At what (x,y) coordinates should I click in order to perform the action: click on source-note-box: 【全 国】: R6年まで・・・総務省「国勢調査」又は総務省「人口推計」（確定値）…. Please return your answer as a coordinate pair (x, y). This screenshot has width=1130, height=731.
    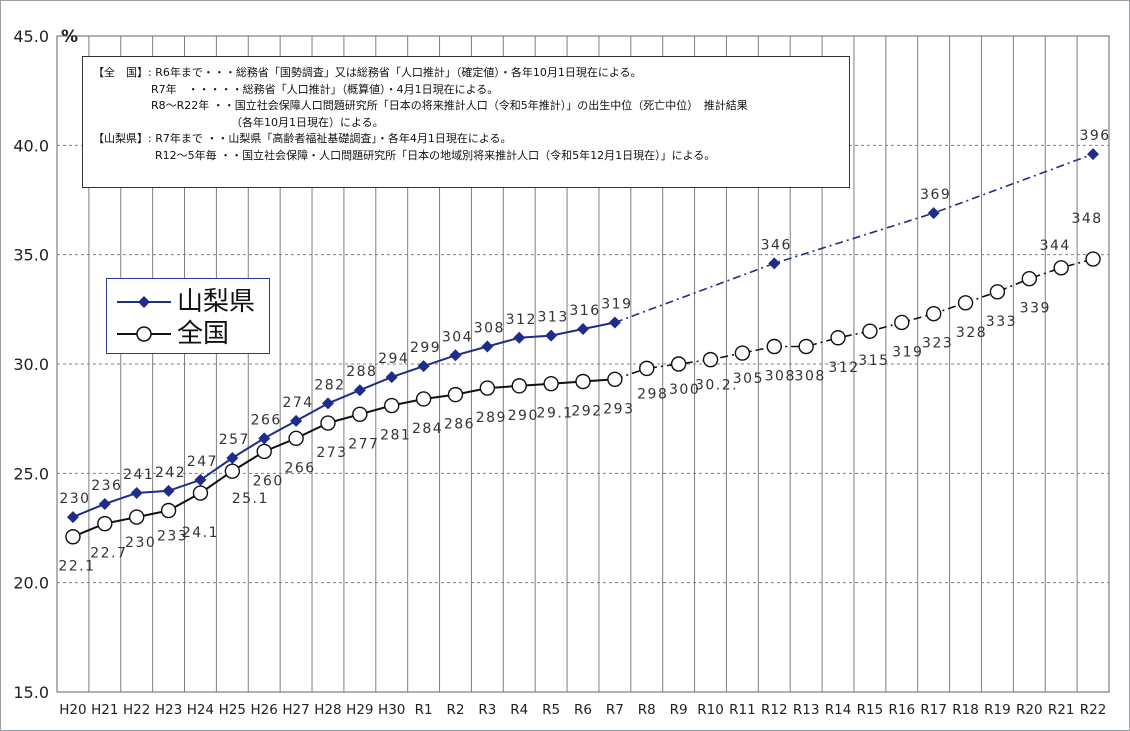
    Looking at the image, I should click on (466, 122).